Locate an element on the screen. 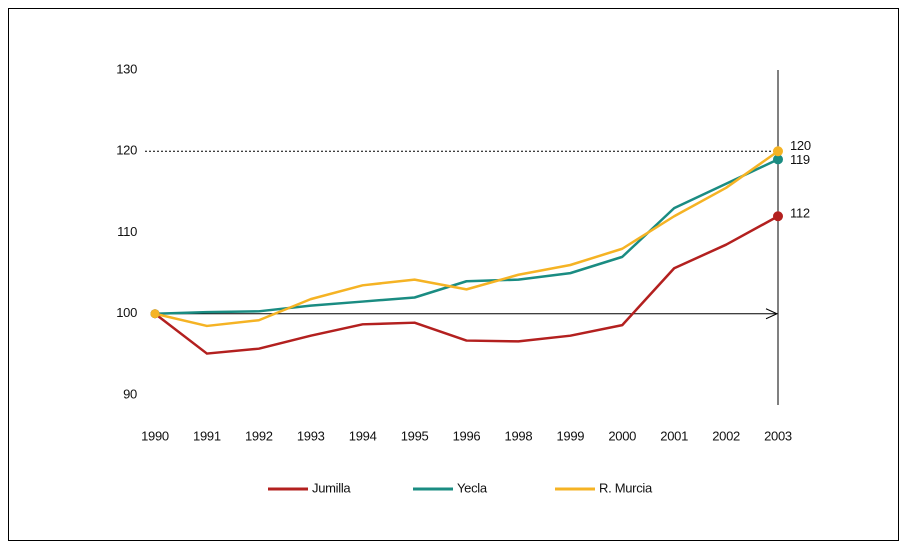 The height and width of the screenshot is (549, 907). legend-label: R. Murcia is located at coordinates (626, 487).